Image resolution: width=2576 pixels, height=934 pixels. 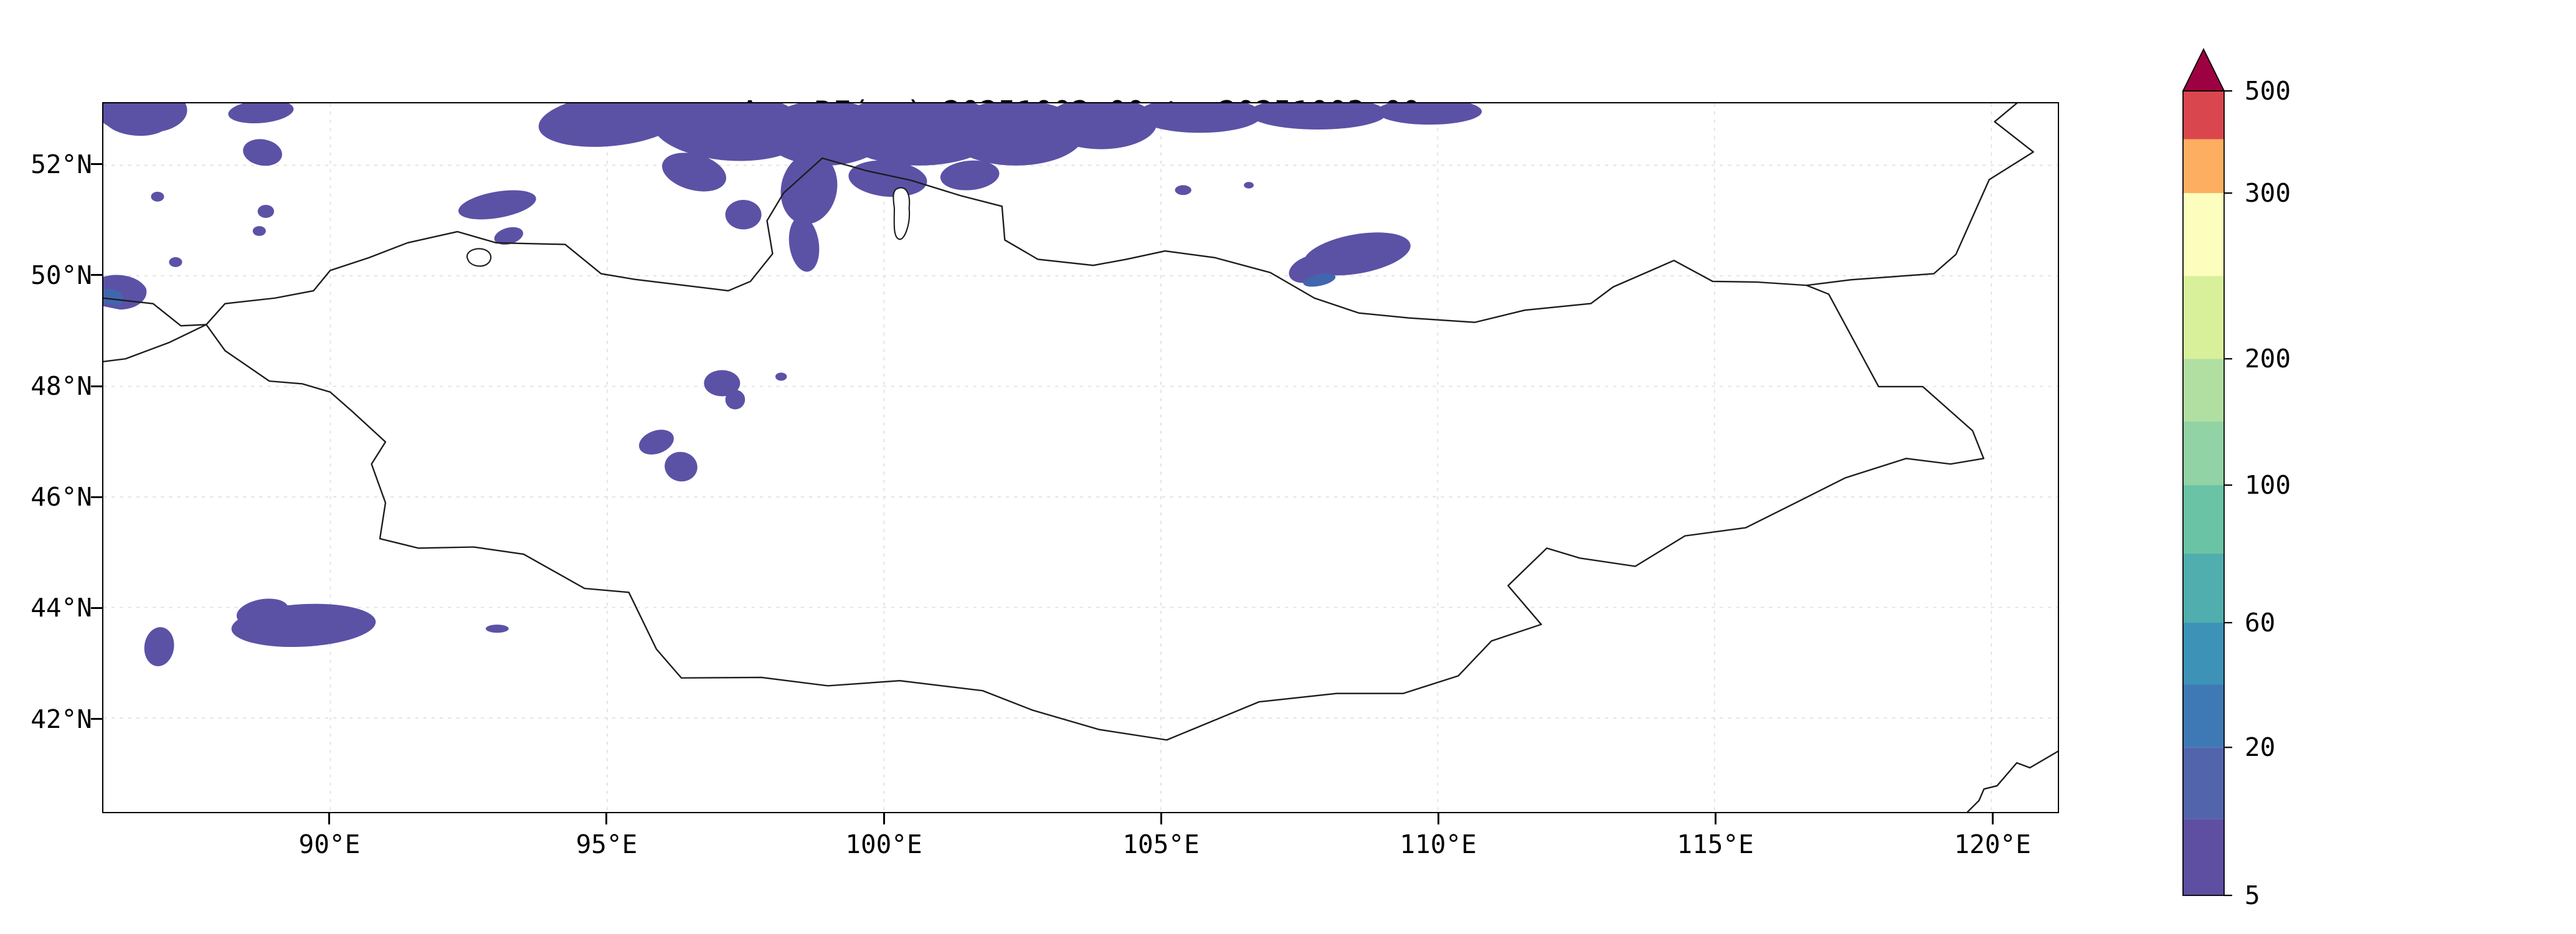 I want to click on x-tick-label: 110°E, so click(x=1438, y=844).